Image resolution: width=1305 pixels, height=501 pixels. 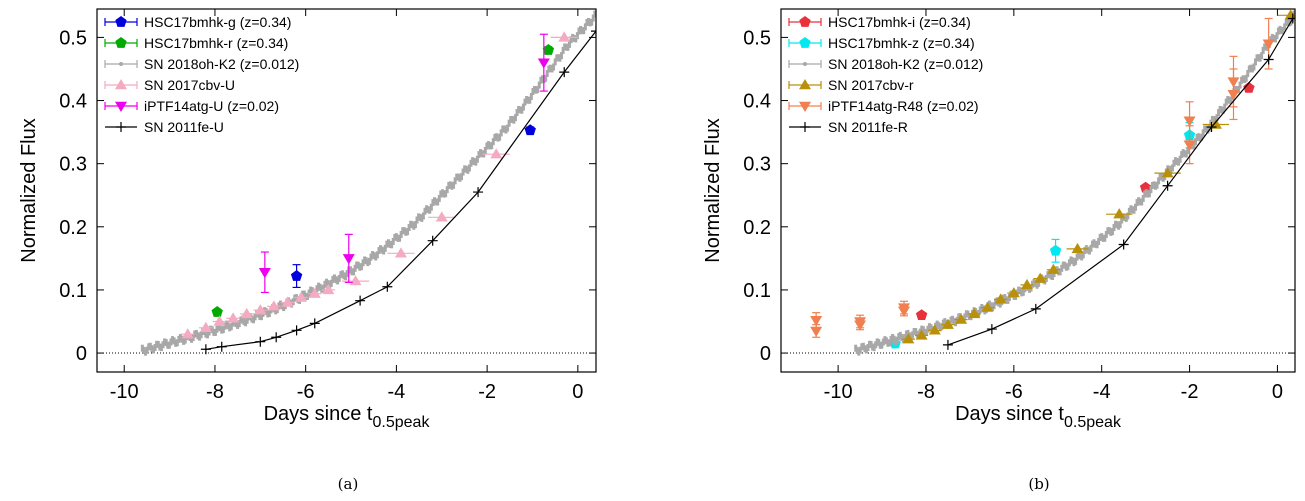 What do you see at coordinates (216, 43) in the screenshot?
I see `legend-label: HSC17bmhk-r (z=0.34)` at bounding box center [216, 43].